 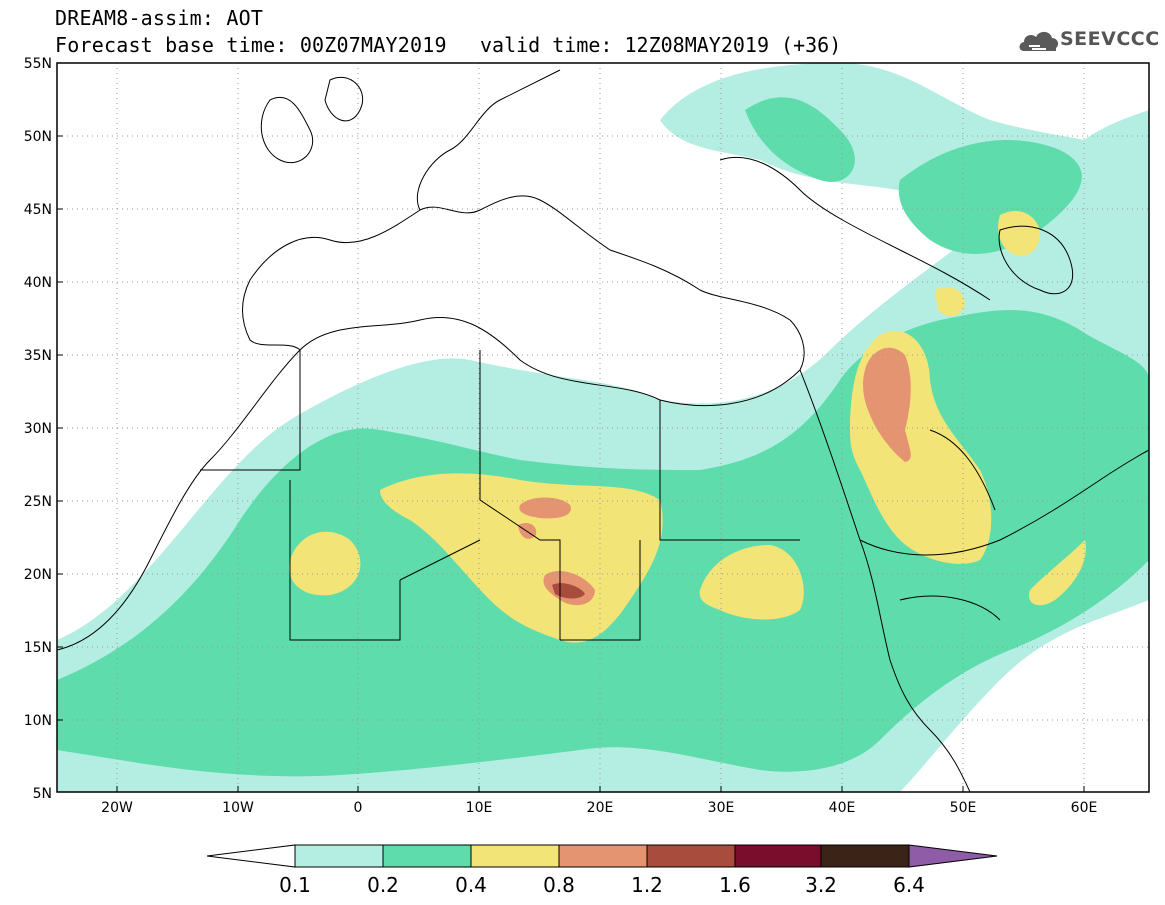 I want to click on colorbar: 0.1 0.2 0.4 0.8 1.2 1.6 3.2 6.4, so click(x=602, y=870).